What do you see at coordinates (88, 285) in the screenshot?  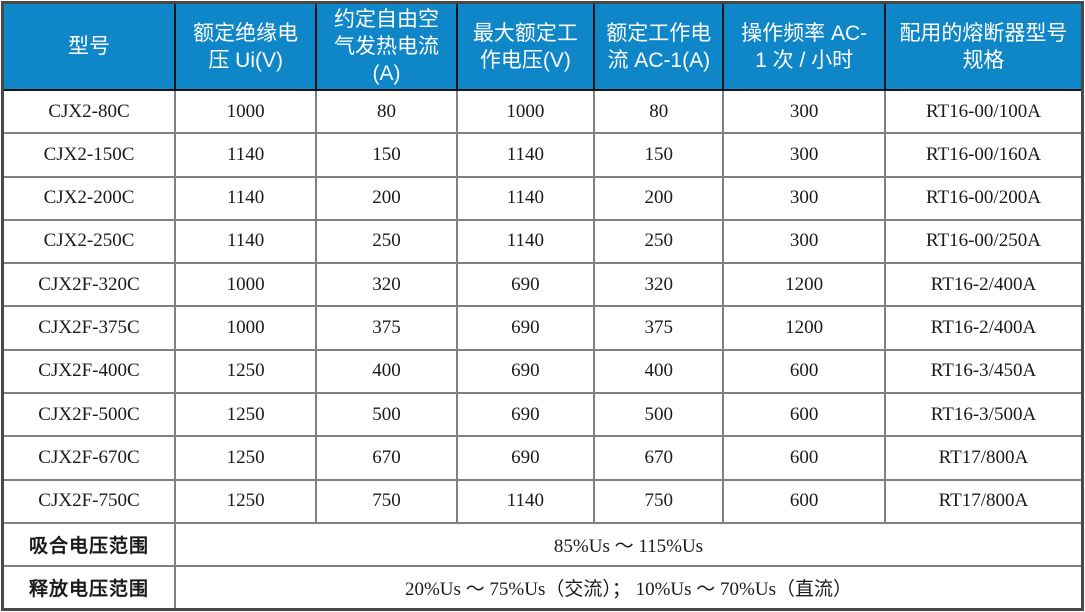 I see `model-cell: CJX2F-320C` at bounding box center [88, 285].